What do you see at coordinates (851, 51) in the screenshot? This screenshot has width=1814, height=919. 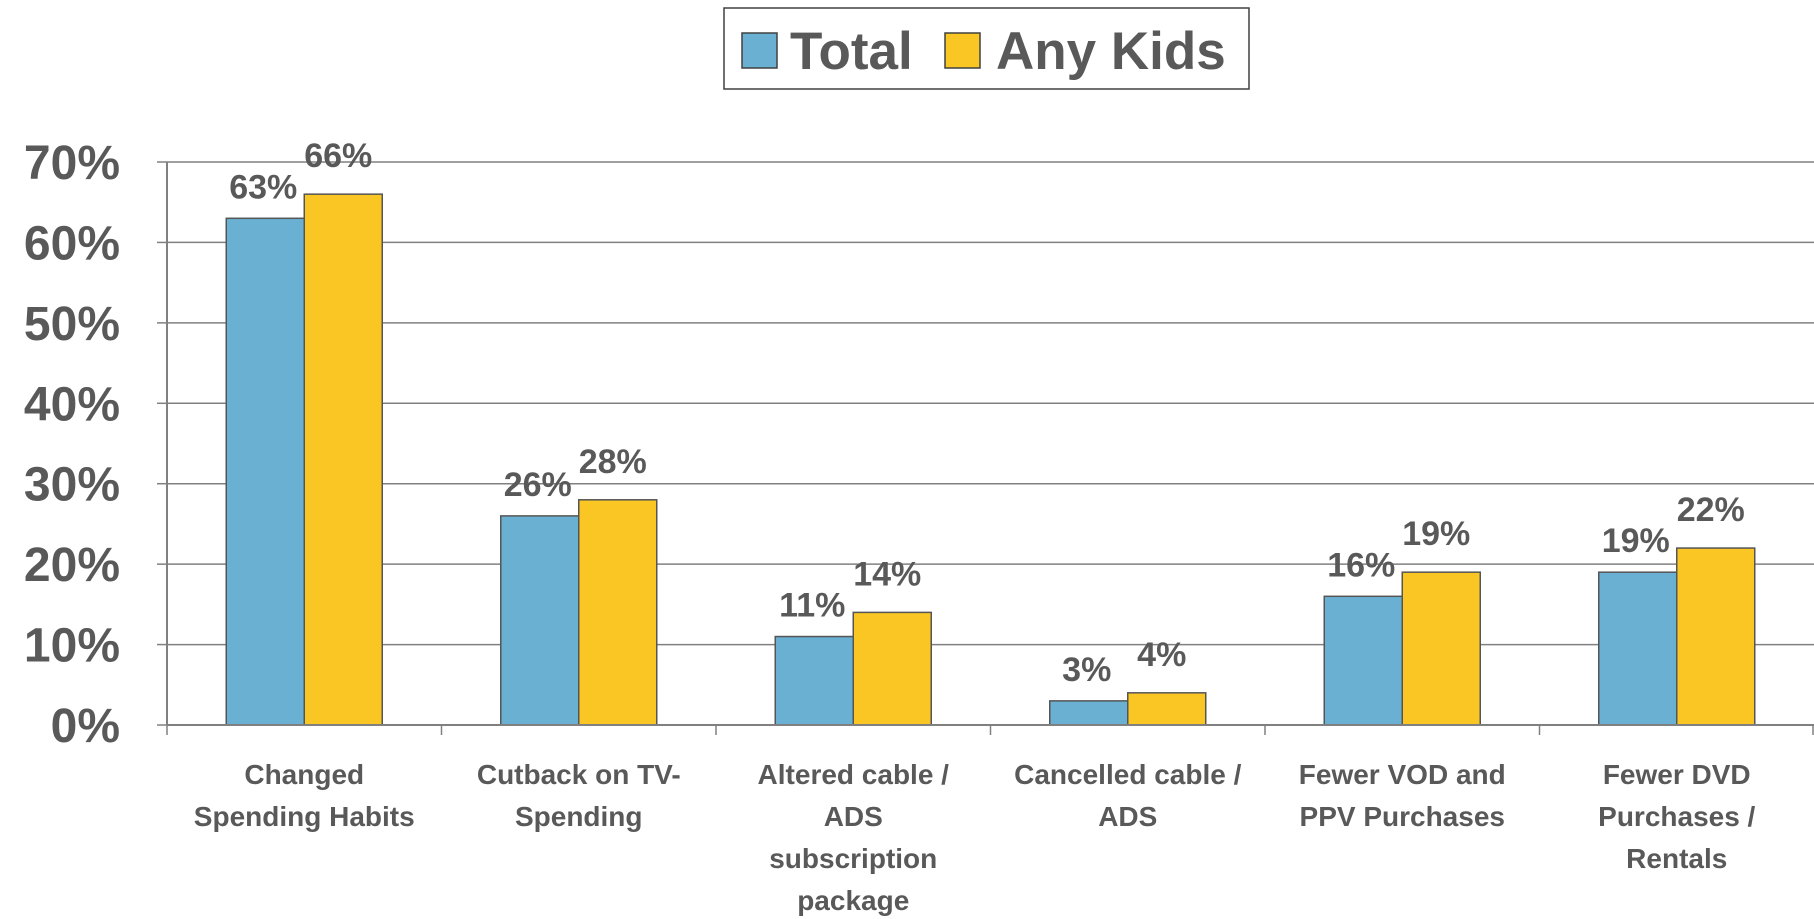 I see `legend-label: Total` at bounding box center [851, 51].